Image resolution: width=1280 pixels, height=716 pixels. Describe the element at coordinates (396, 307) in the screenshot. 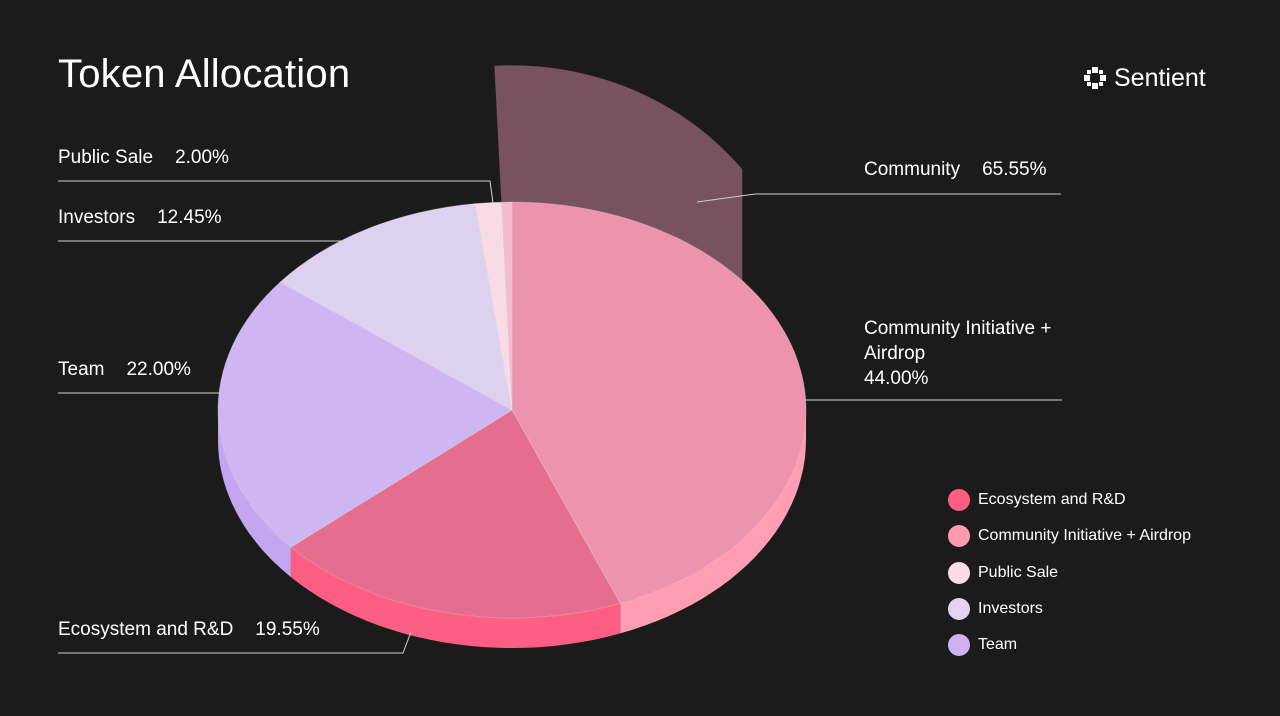

I see `slice-investors` at that location.